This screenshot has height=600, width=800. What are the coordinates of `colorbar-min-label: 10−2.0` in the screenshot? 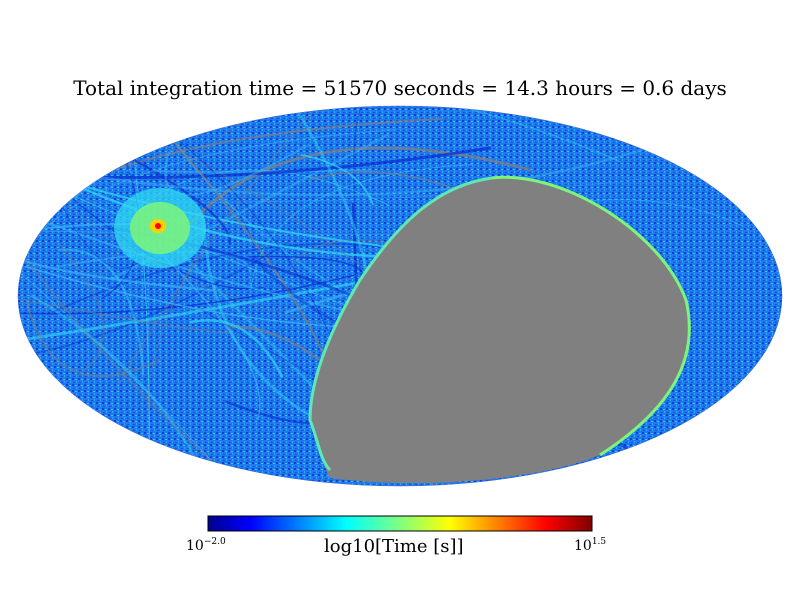 It's located at (206, 545).